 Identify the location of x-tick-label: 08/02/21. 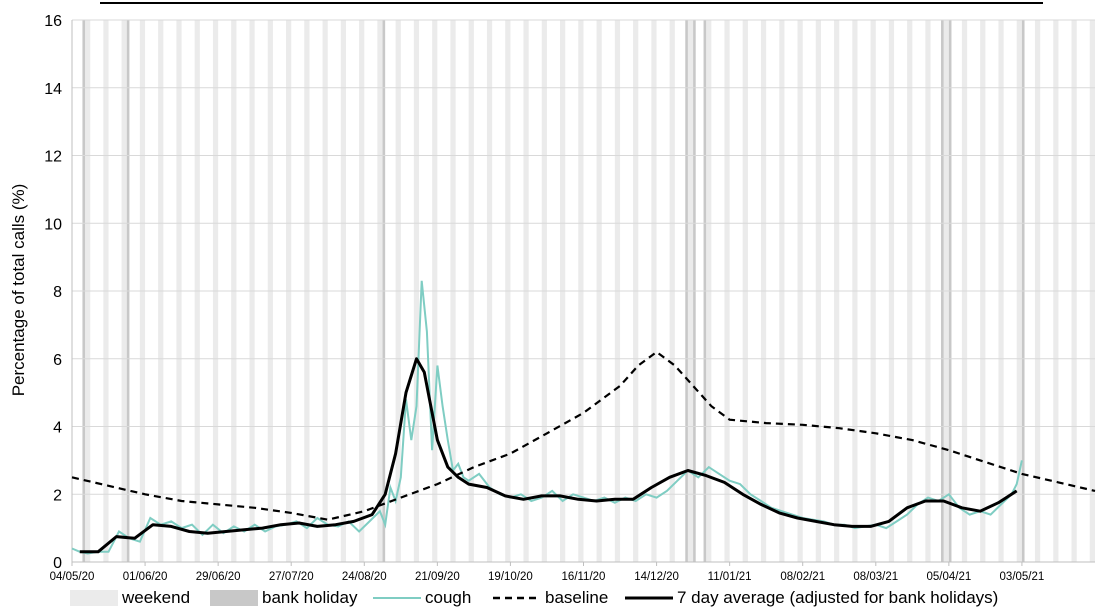
(802, 577).